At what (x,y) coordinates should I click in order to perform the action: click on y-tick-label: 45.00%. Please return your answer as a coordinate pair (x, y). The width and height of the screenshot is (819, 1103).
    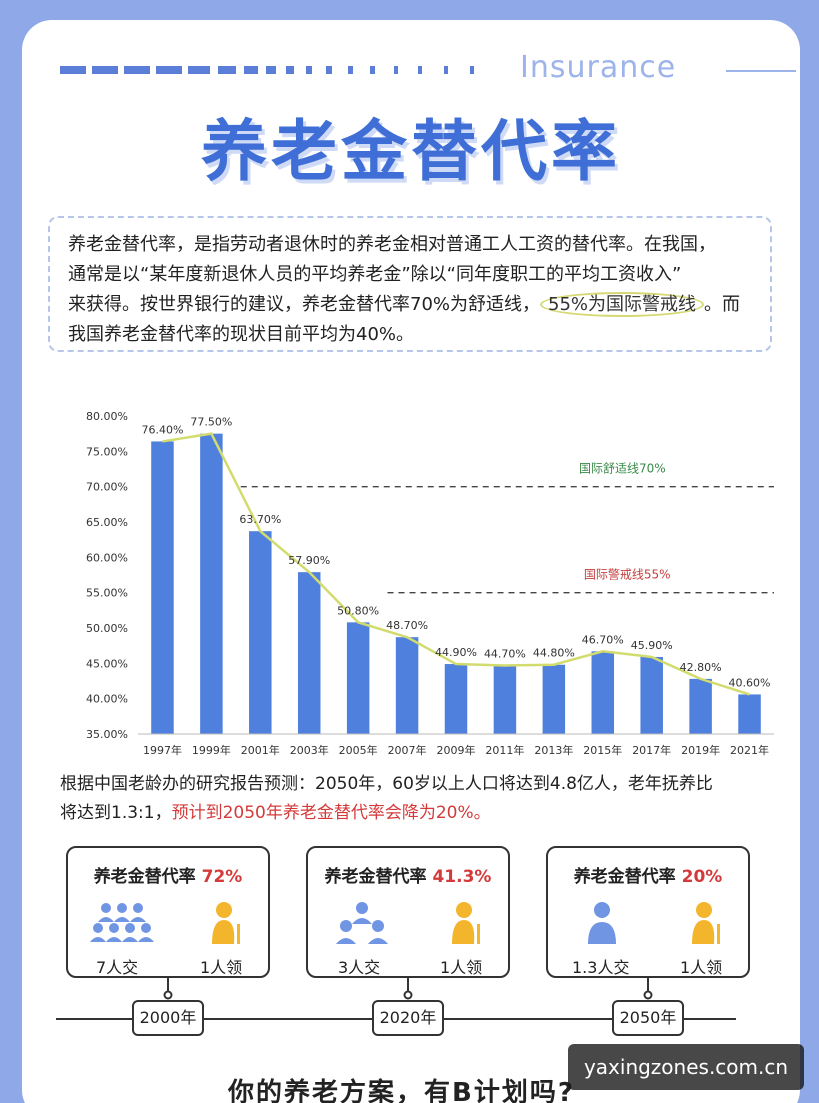
    Looking at the image, I should click on (107, 663).